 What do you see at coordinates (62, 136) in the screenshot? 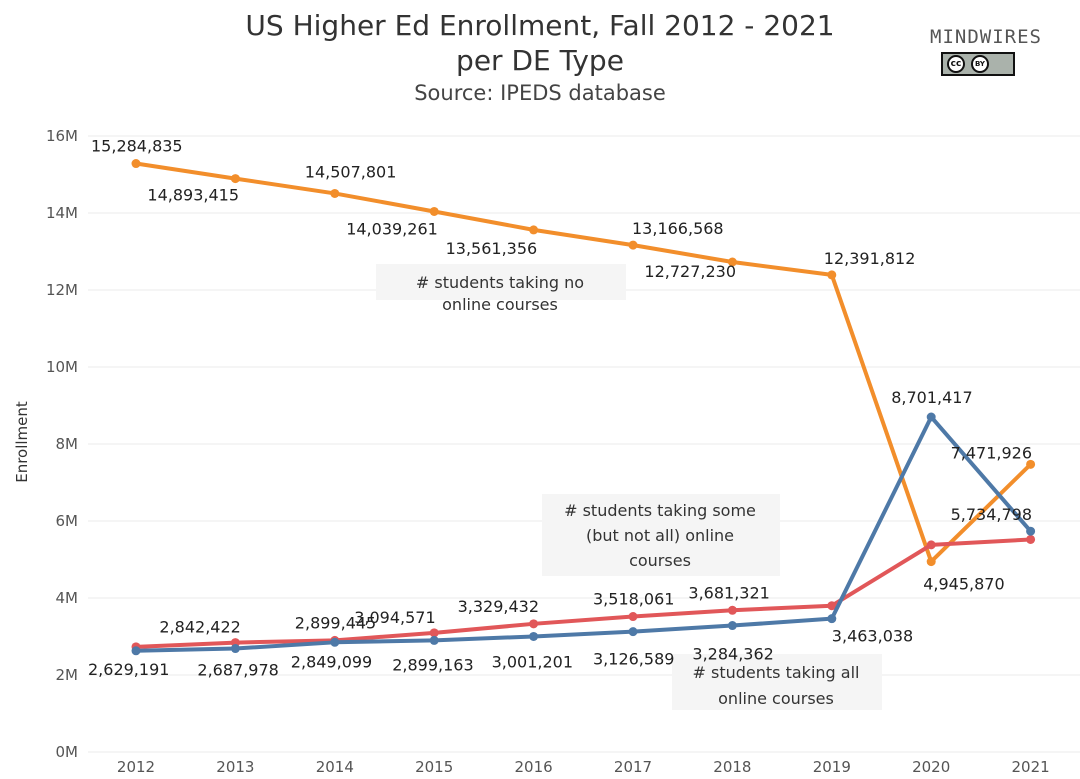
I see `y-tick-label: 16M` at bounding box center [62, 136].